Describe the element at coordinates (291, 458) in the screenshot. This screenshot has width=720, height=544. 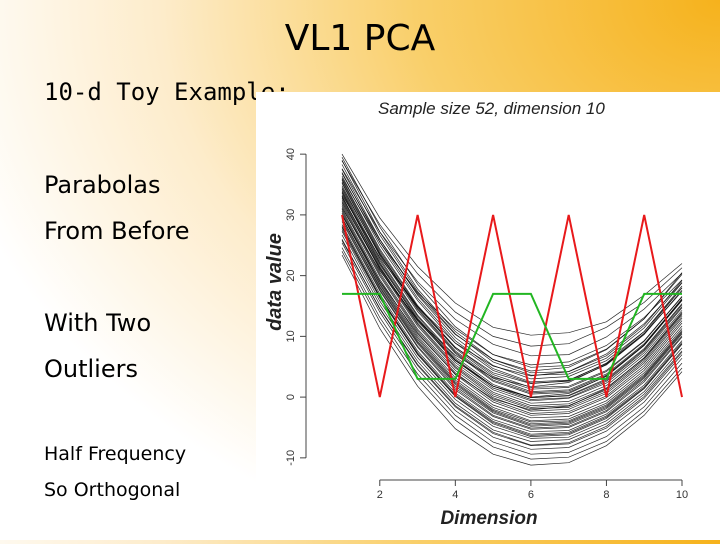
I see `y-tick-label: -10` at that location.